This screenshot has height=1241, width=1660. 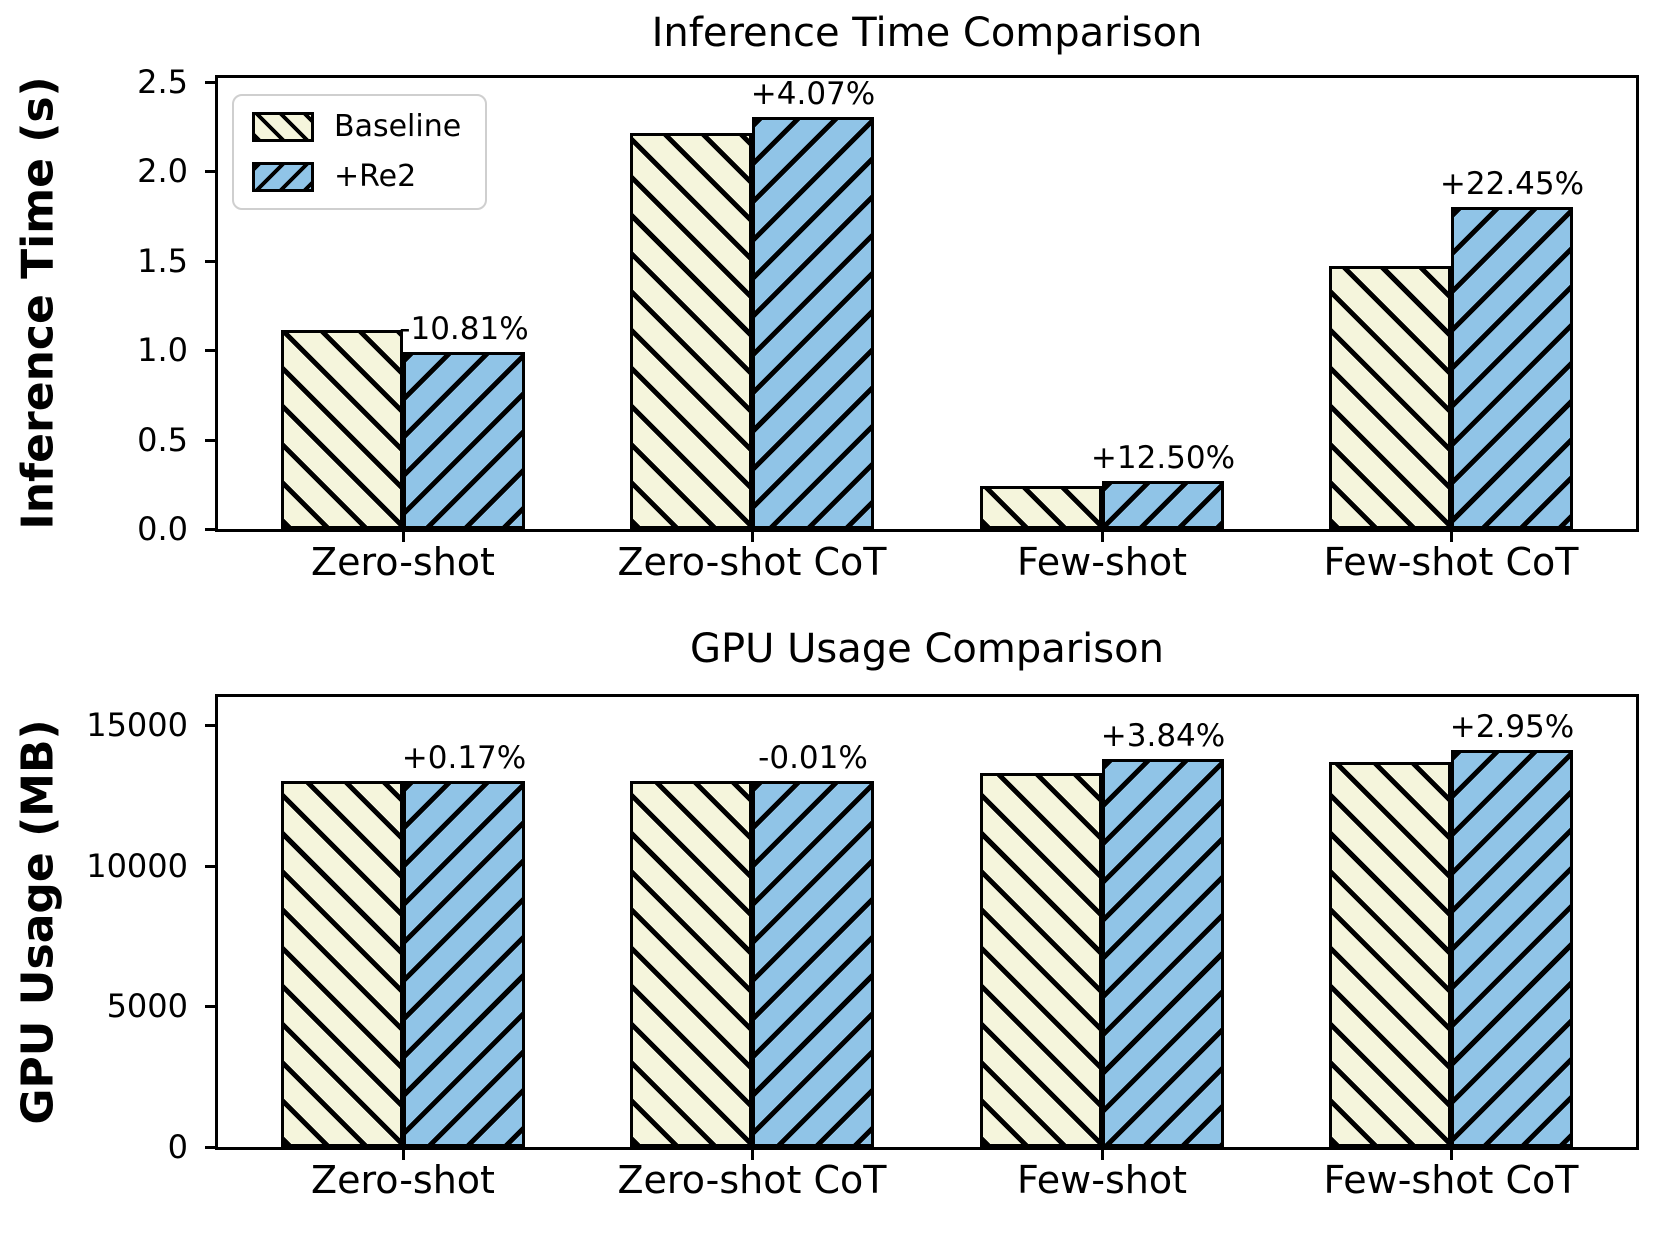 What do you see at coordinates (162, 171) in the screenshot?
I see `y-tick-label-2.0: 2.0` at bounding box center [162, 171].